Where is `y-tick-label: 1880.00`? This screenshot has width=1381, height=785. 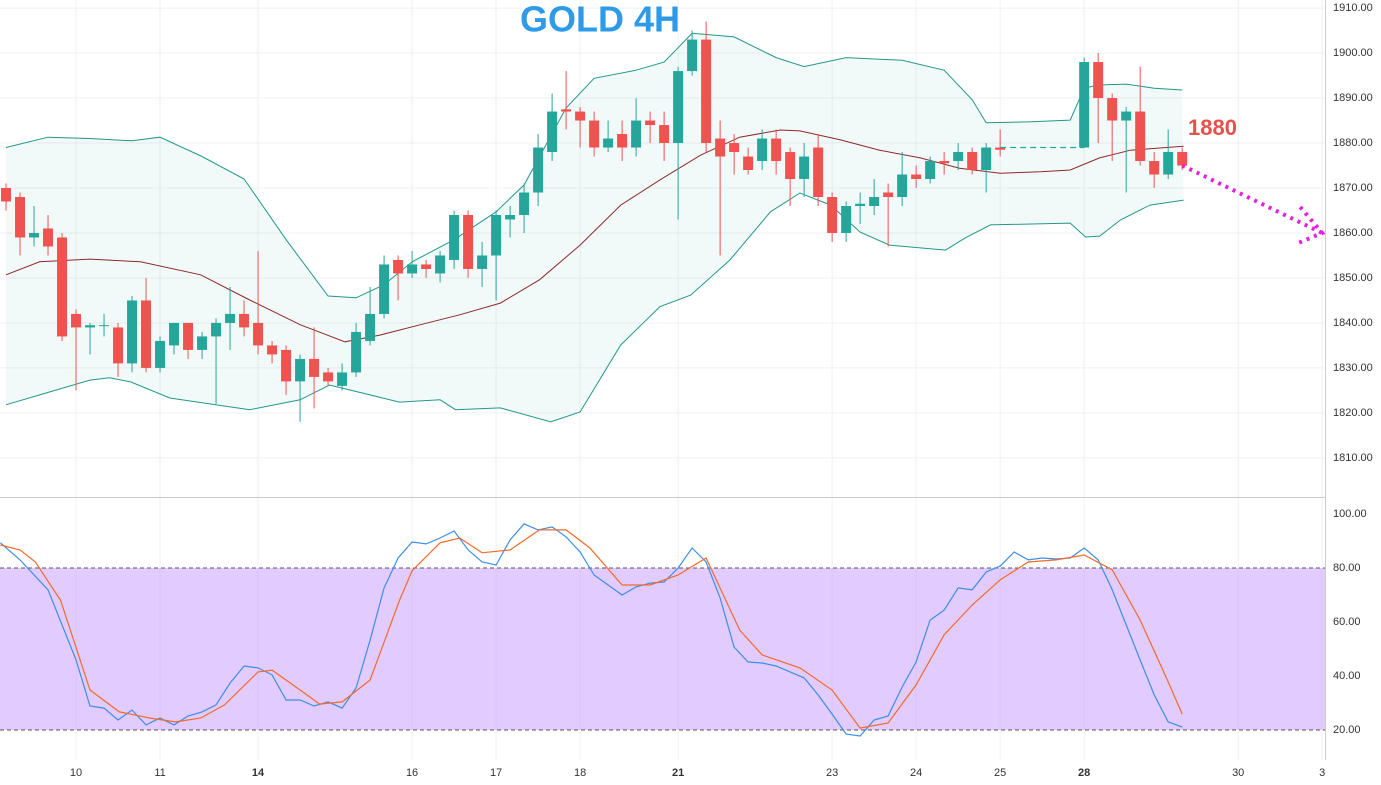
y-tick-label: 1880.00 is located at coordinates (1353, 143).